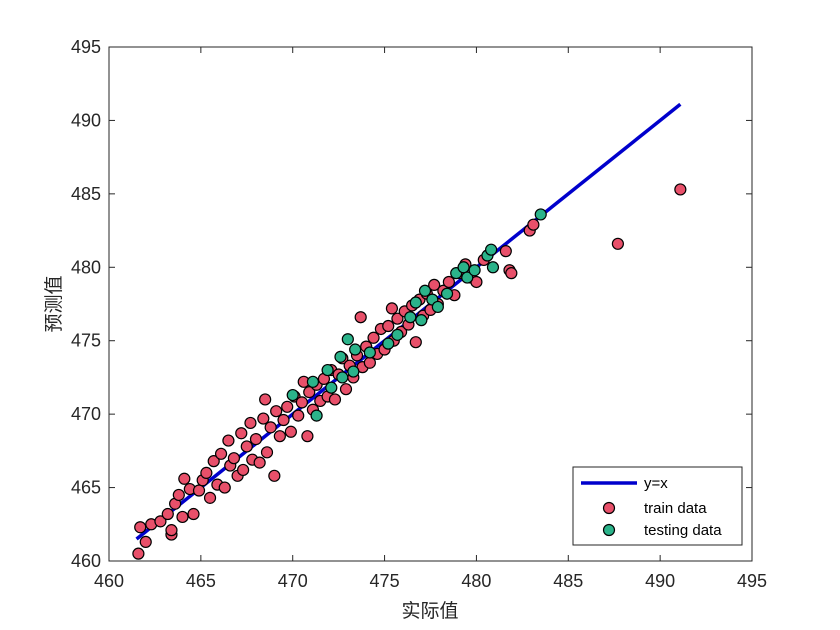  Describe the element at coordinates (86, 488) in the screenshot. I see `y-tick-label: 465` at that location.